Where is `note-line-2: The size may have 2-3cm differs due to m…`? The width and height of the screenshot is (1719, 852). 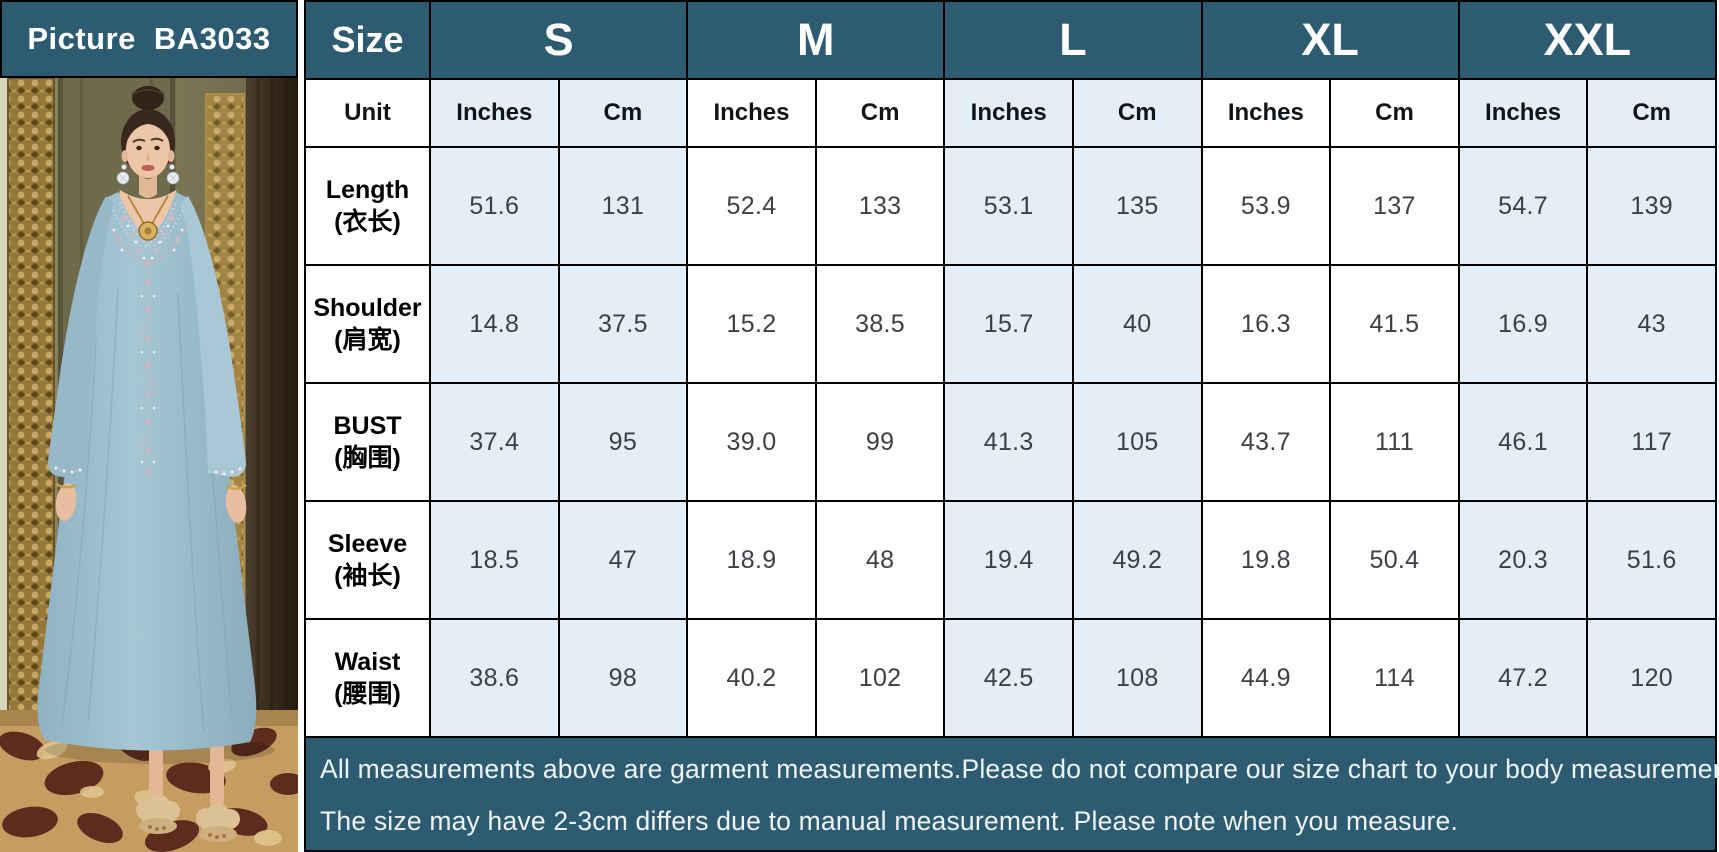 note-line-2: The size may have 2-3cm differs due to m… is located at coordinates (889, 820).